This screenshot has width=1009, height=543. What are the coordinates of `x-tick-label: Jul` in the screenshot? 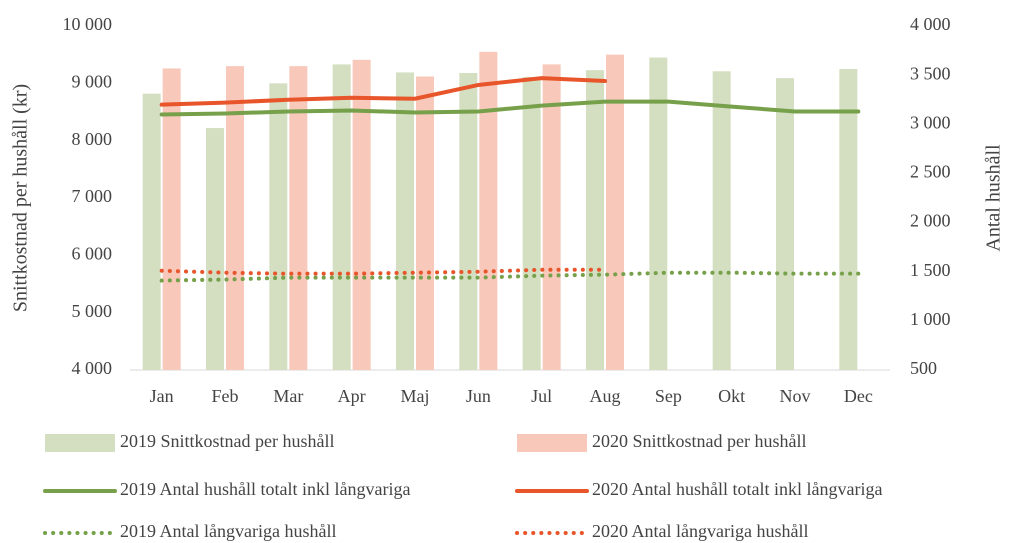 It's located at (541, 396).